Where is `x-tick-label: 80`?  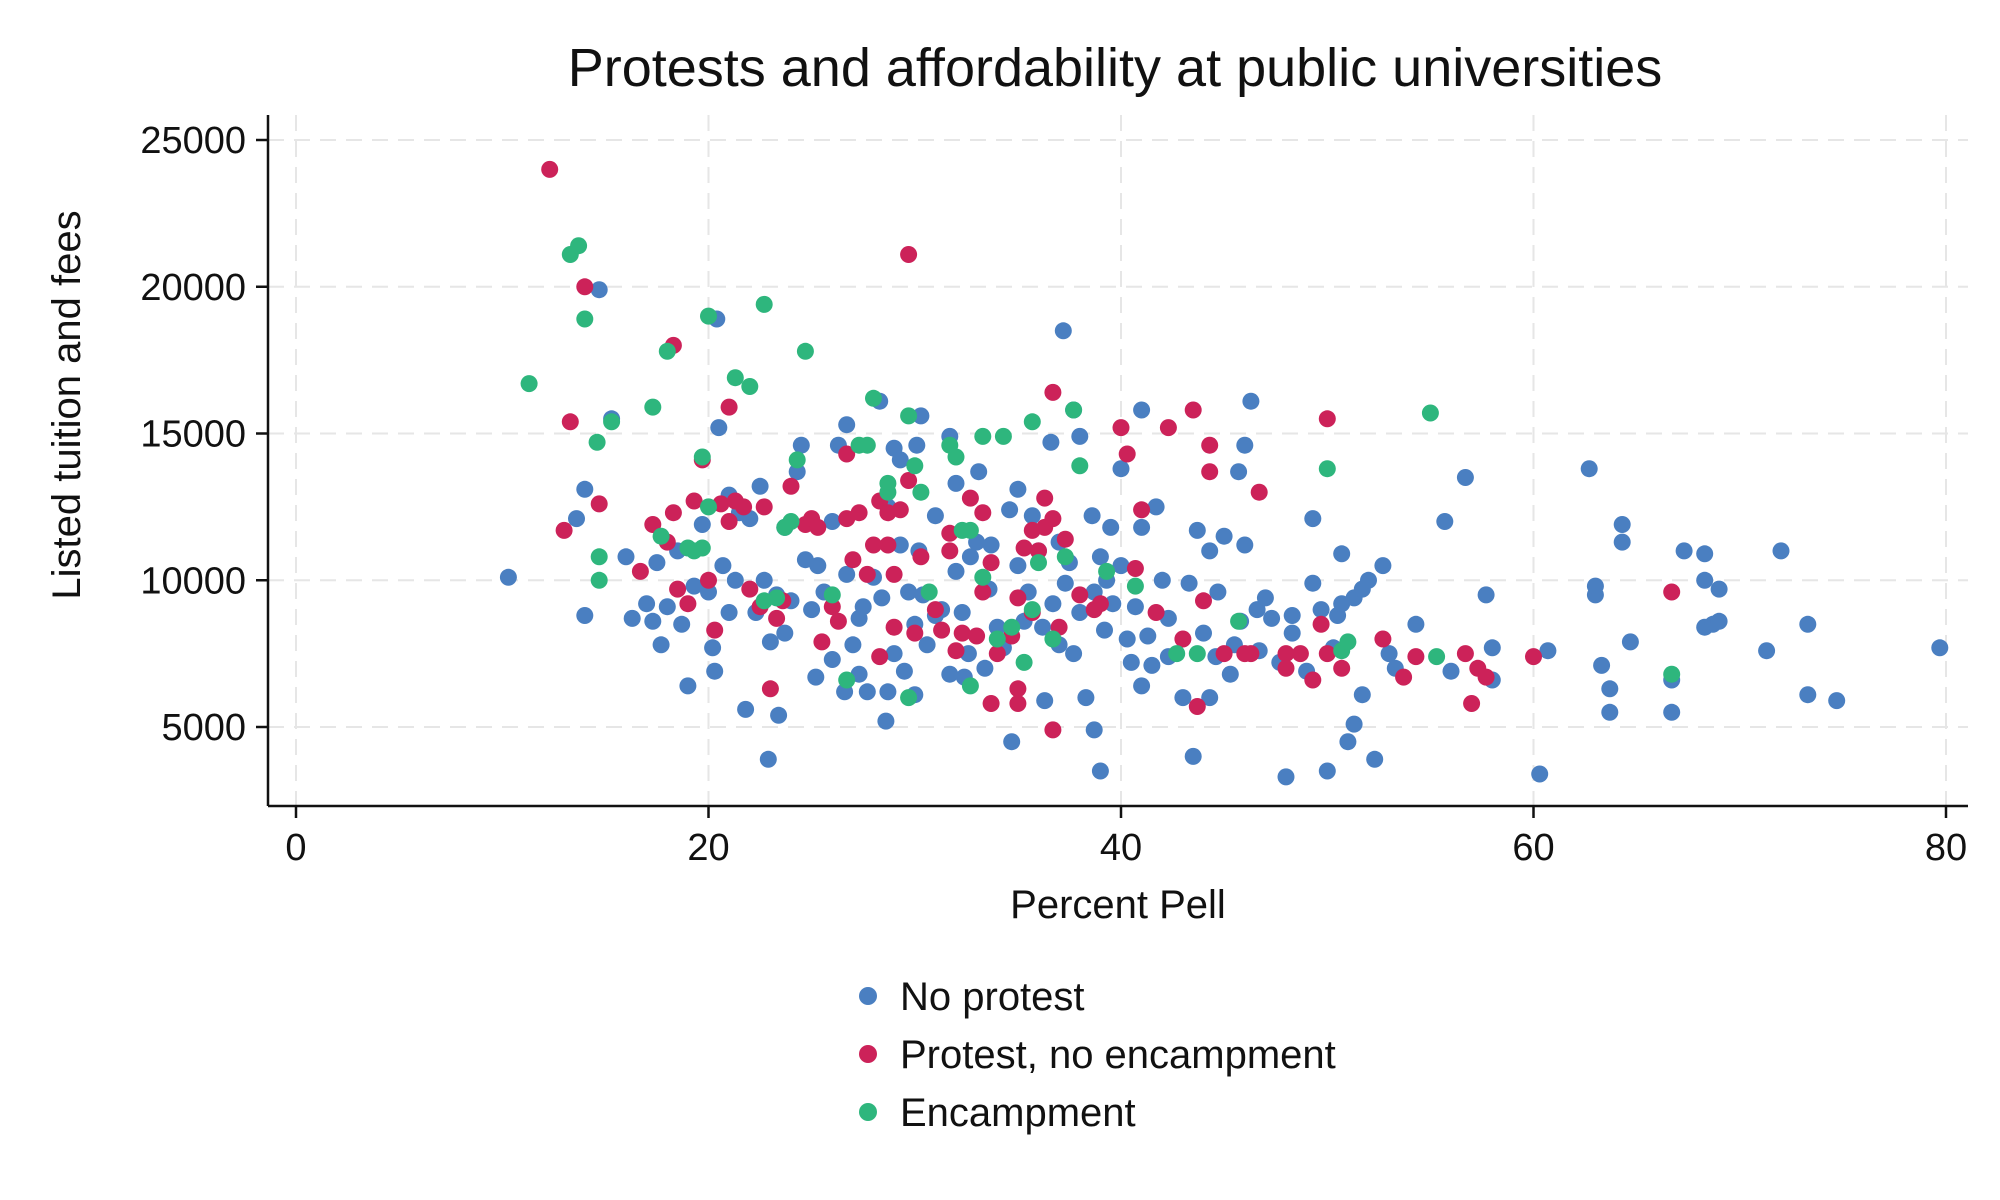 x-tick-label: 80 is located at coordinates (1946, 848).